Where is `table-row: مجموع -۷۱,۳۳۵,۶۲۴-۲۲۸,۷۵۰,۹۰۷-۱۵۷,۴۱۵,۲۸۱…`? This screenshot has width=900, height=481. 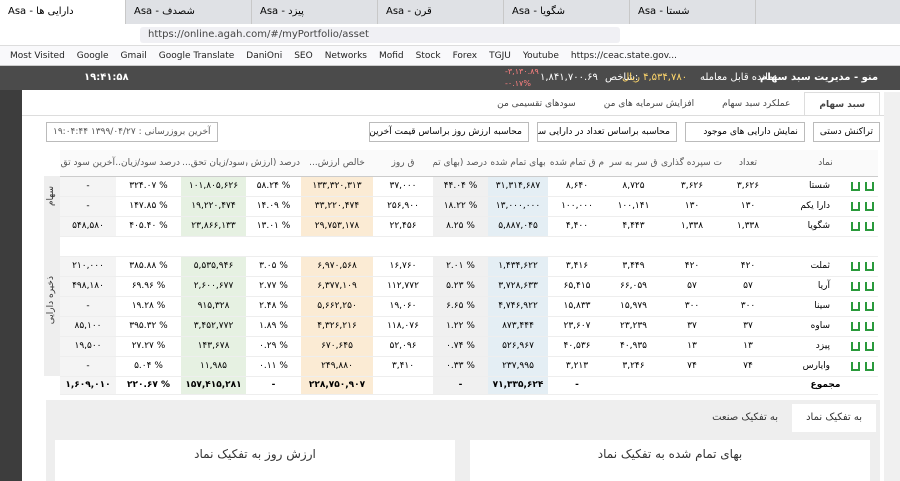 table-row: مجموع -۷۱,۳۳۵,۶۲۴-۲۲۸,۷۵۰,۹۰۷-۱۵۷,۴۱۵,۲۸۱… is located at coordinates (469, 385).